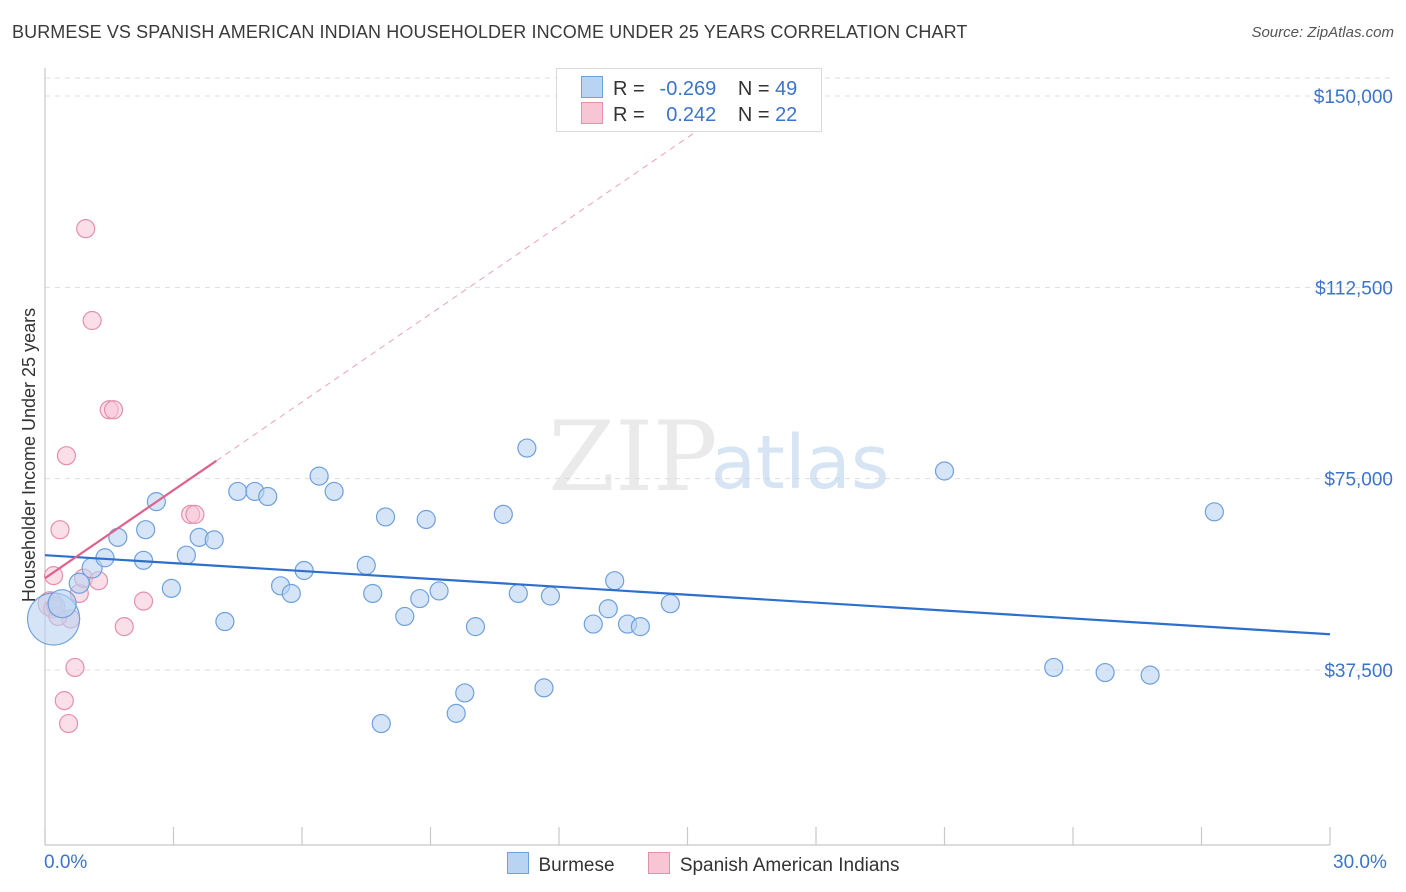  I want to click on x-tick-label-min: 0.0%, so click(66, 862).